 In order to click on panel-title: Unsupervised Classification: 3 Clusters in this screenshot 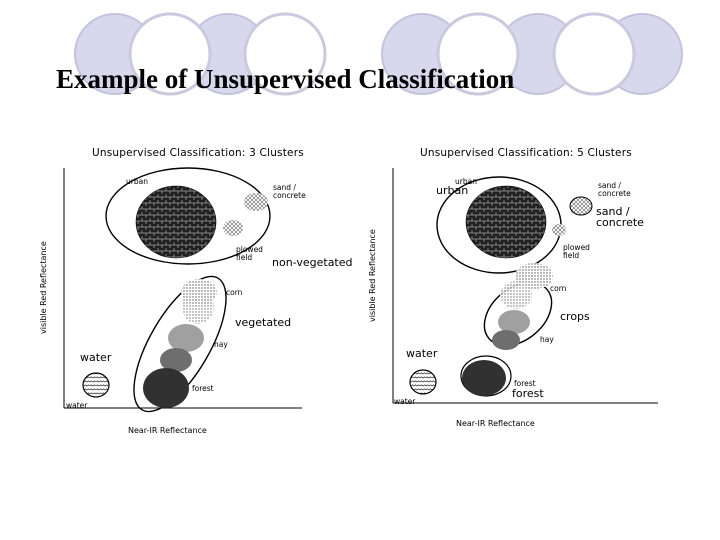, I will do `click(198, 153)`.